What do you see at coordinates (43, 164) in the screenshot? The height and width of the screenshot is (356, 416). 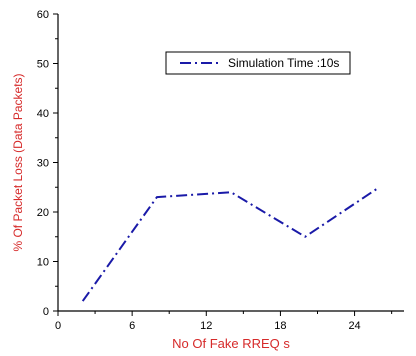 I see `y-tick-label: 30` at bounding box center [43, 164].